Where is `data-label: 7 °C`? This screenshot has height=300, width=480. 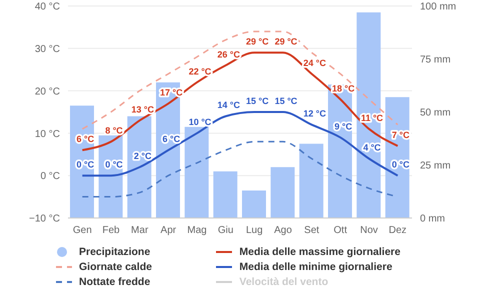
data-label: 7 °C is located at coordinates (401, 135).